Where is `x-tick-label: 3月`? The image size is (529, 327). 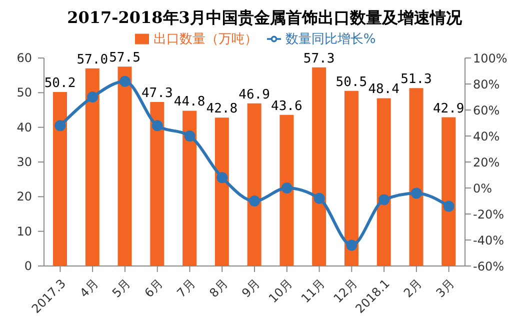 x-tick-label: 3月 is located at coordinates (445, 288).